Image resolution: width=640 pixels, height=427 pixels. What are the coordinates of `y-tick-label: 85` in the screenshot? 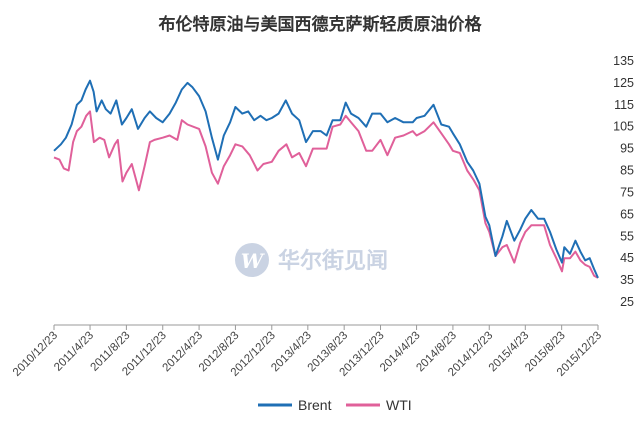 It's located at (627, 171).